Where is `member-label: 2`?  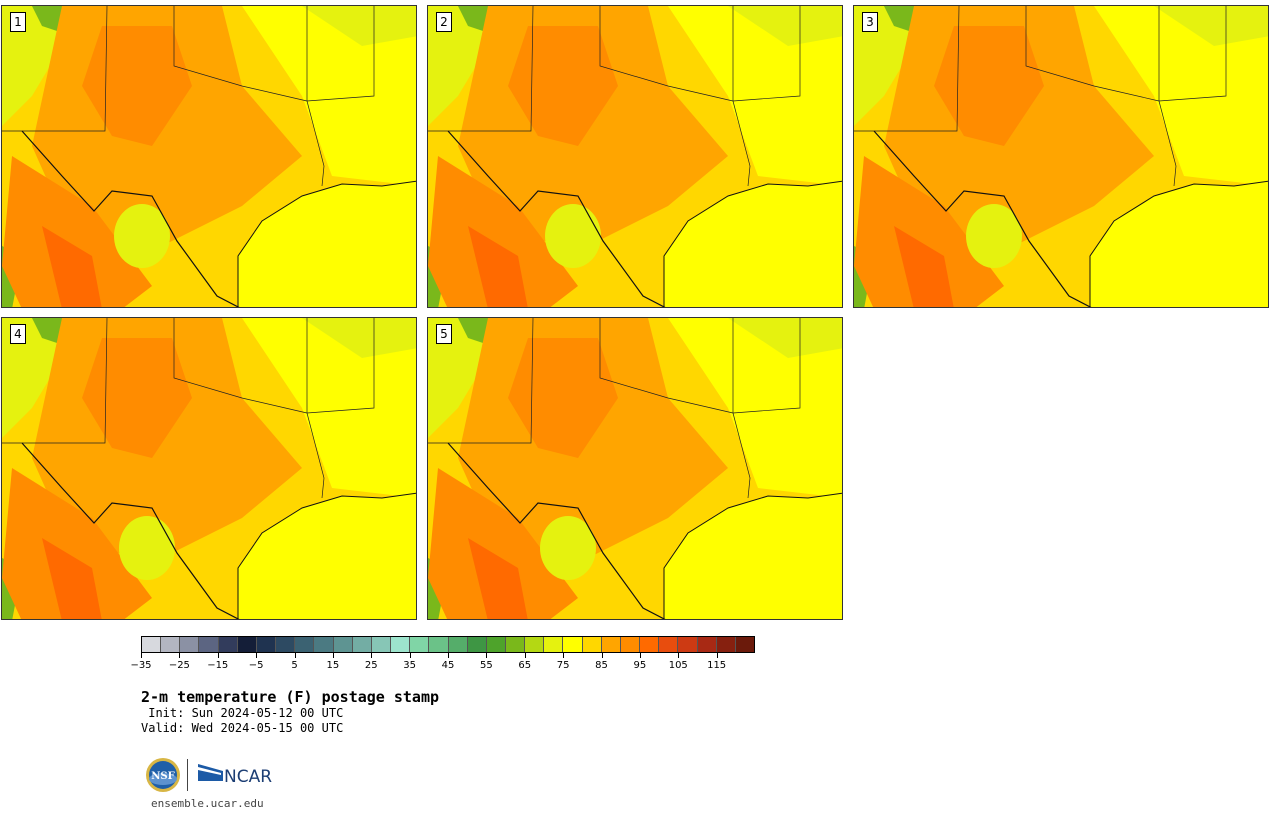
member-label: 2 is located at coordinates (444, 22).